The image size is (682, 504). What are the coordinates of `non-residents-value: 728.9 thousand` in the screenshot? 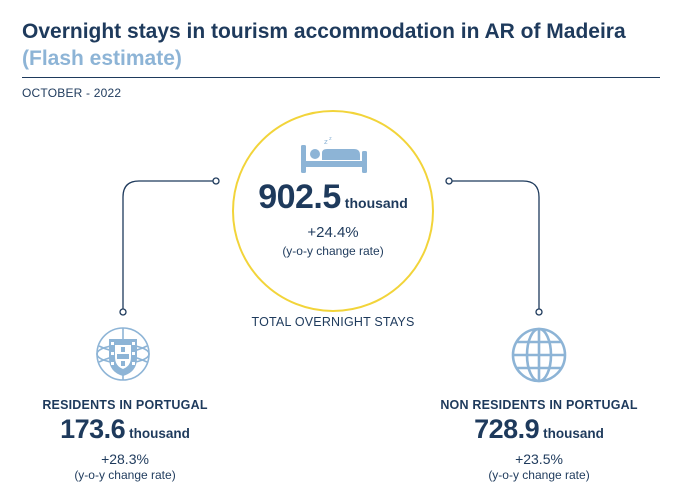 It's located at (539, 429).